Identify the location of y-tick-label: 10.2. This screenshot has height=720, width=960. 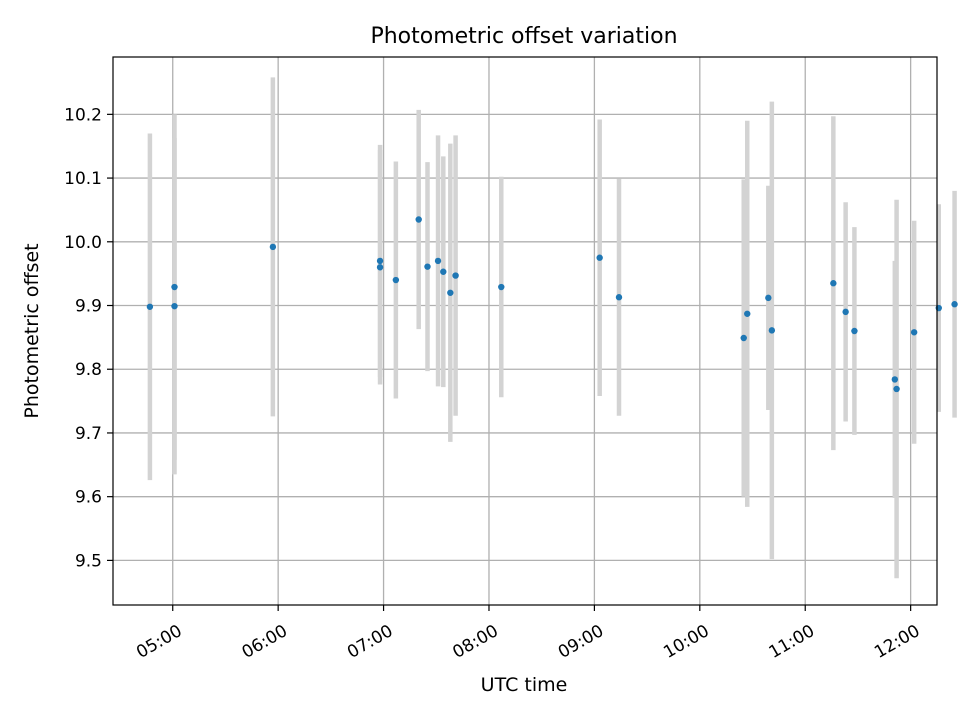
(83, 115).